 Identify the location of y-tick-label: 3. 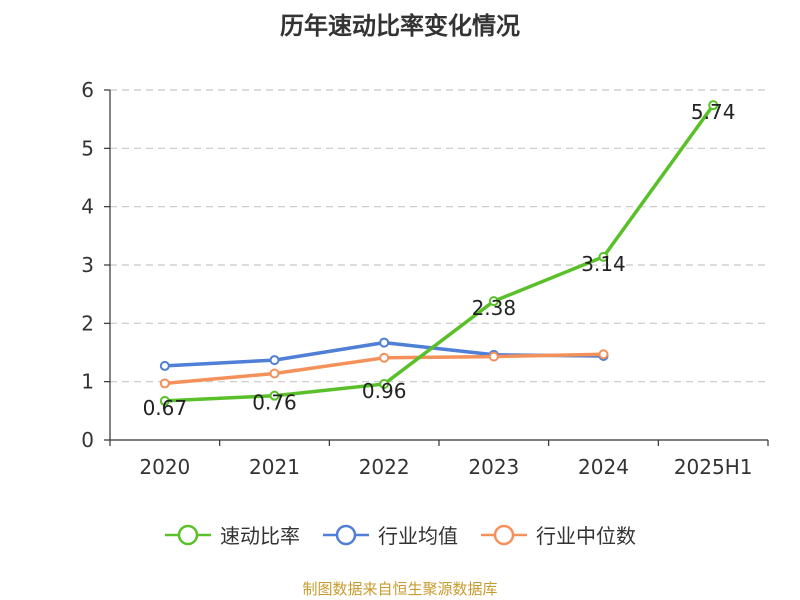
(87, 265).